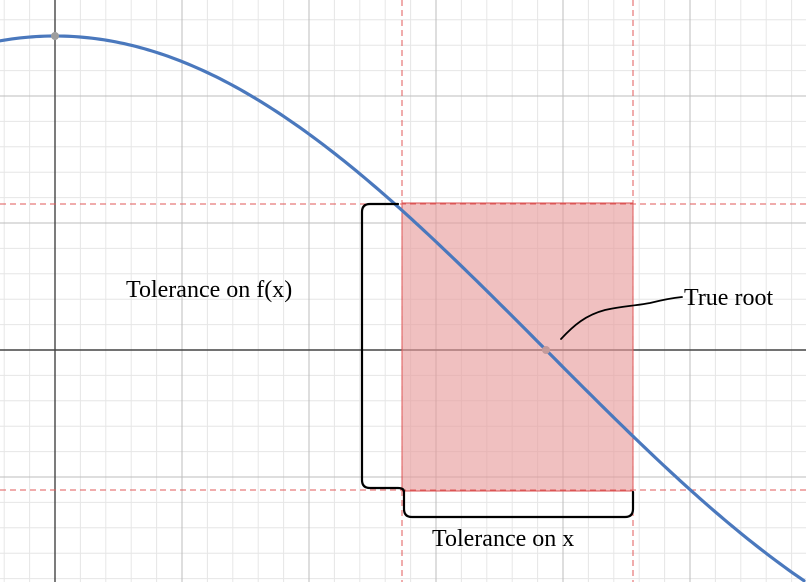 The image size is (806, 582). Describe the element at coordinates (503, 539) in the screenshot. I see `tolerance-on-x-label: Tolerance on x` at that location.